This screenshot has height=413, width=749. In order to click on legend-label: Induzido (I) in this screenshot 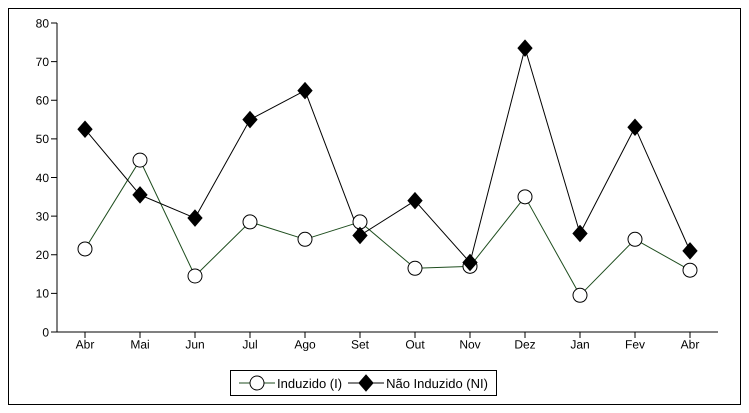, I will do `click(309, 383)`.